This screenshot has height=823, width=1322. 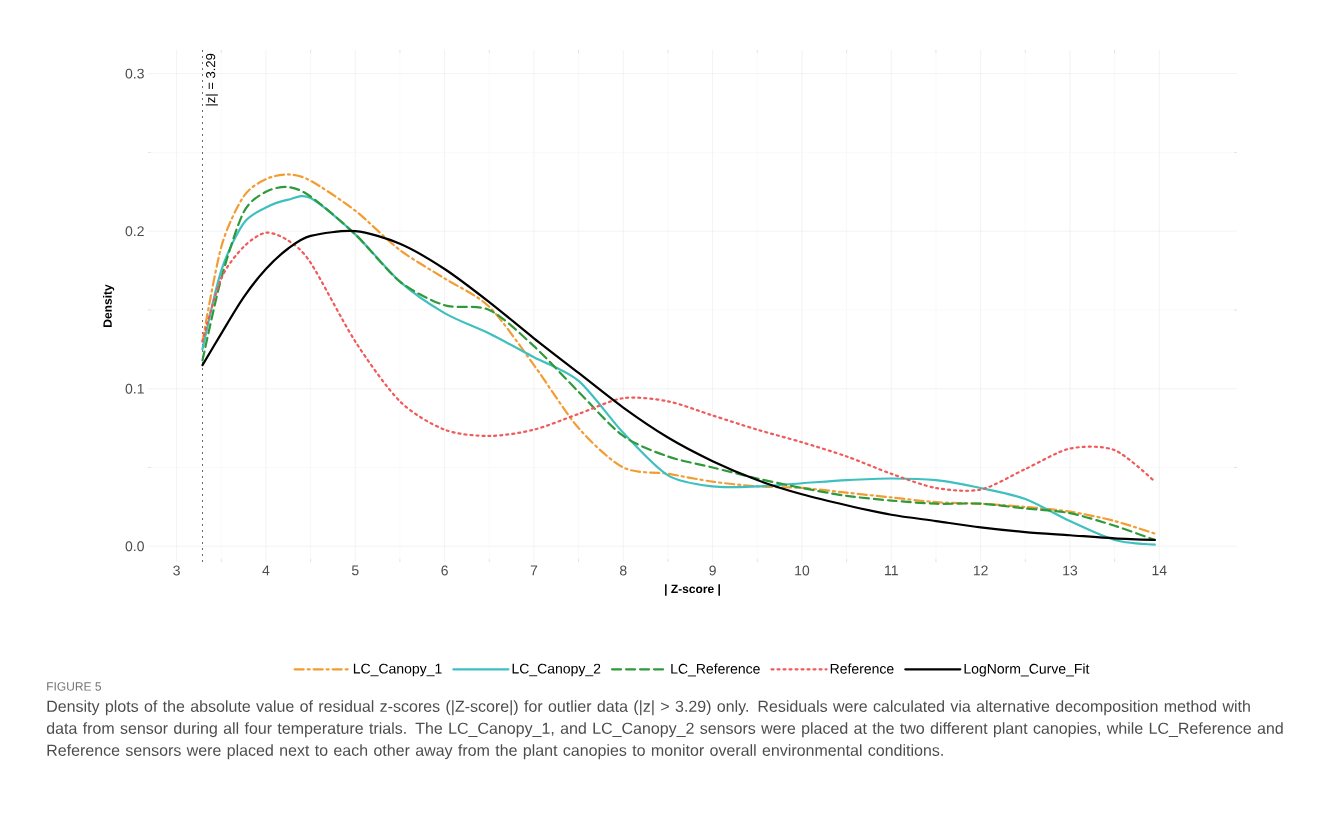 What do you see at coordinates (397, 670) in the screenshot?
I see `legend-label: LC_Canopy_1` at bounding box center [397, 670].